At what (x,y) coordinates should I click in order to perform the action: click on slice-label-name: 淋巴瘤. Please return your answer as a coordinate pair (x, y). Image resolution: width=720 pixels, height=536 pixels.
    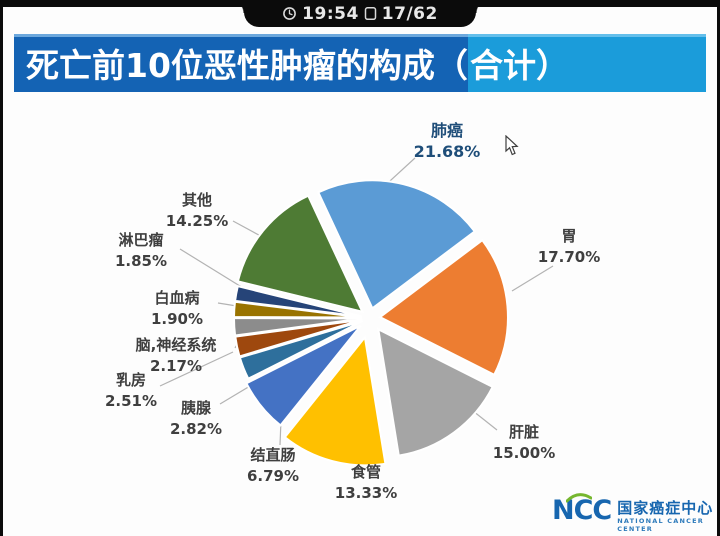
    Looking at the image, I should click on (141, 240).